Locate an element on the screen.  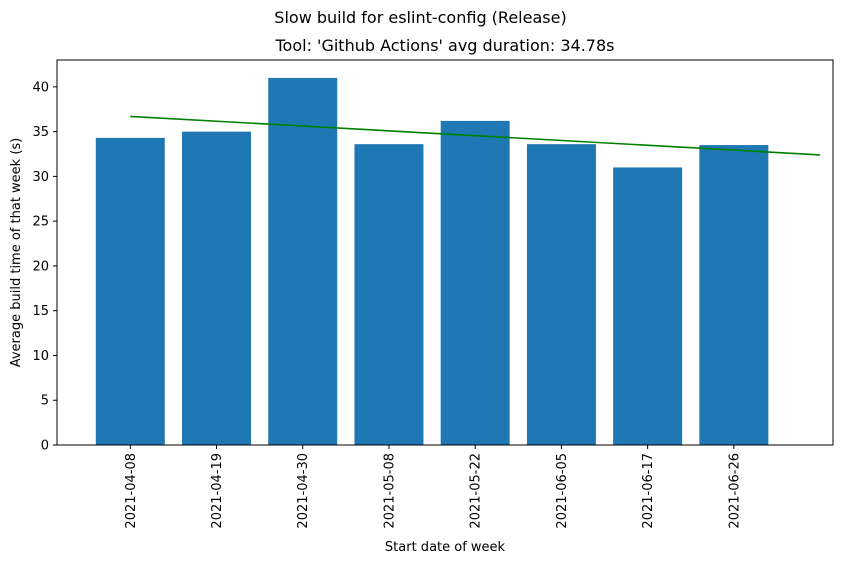
y-tick-label: 0 is located at coordinates (45, 446).